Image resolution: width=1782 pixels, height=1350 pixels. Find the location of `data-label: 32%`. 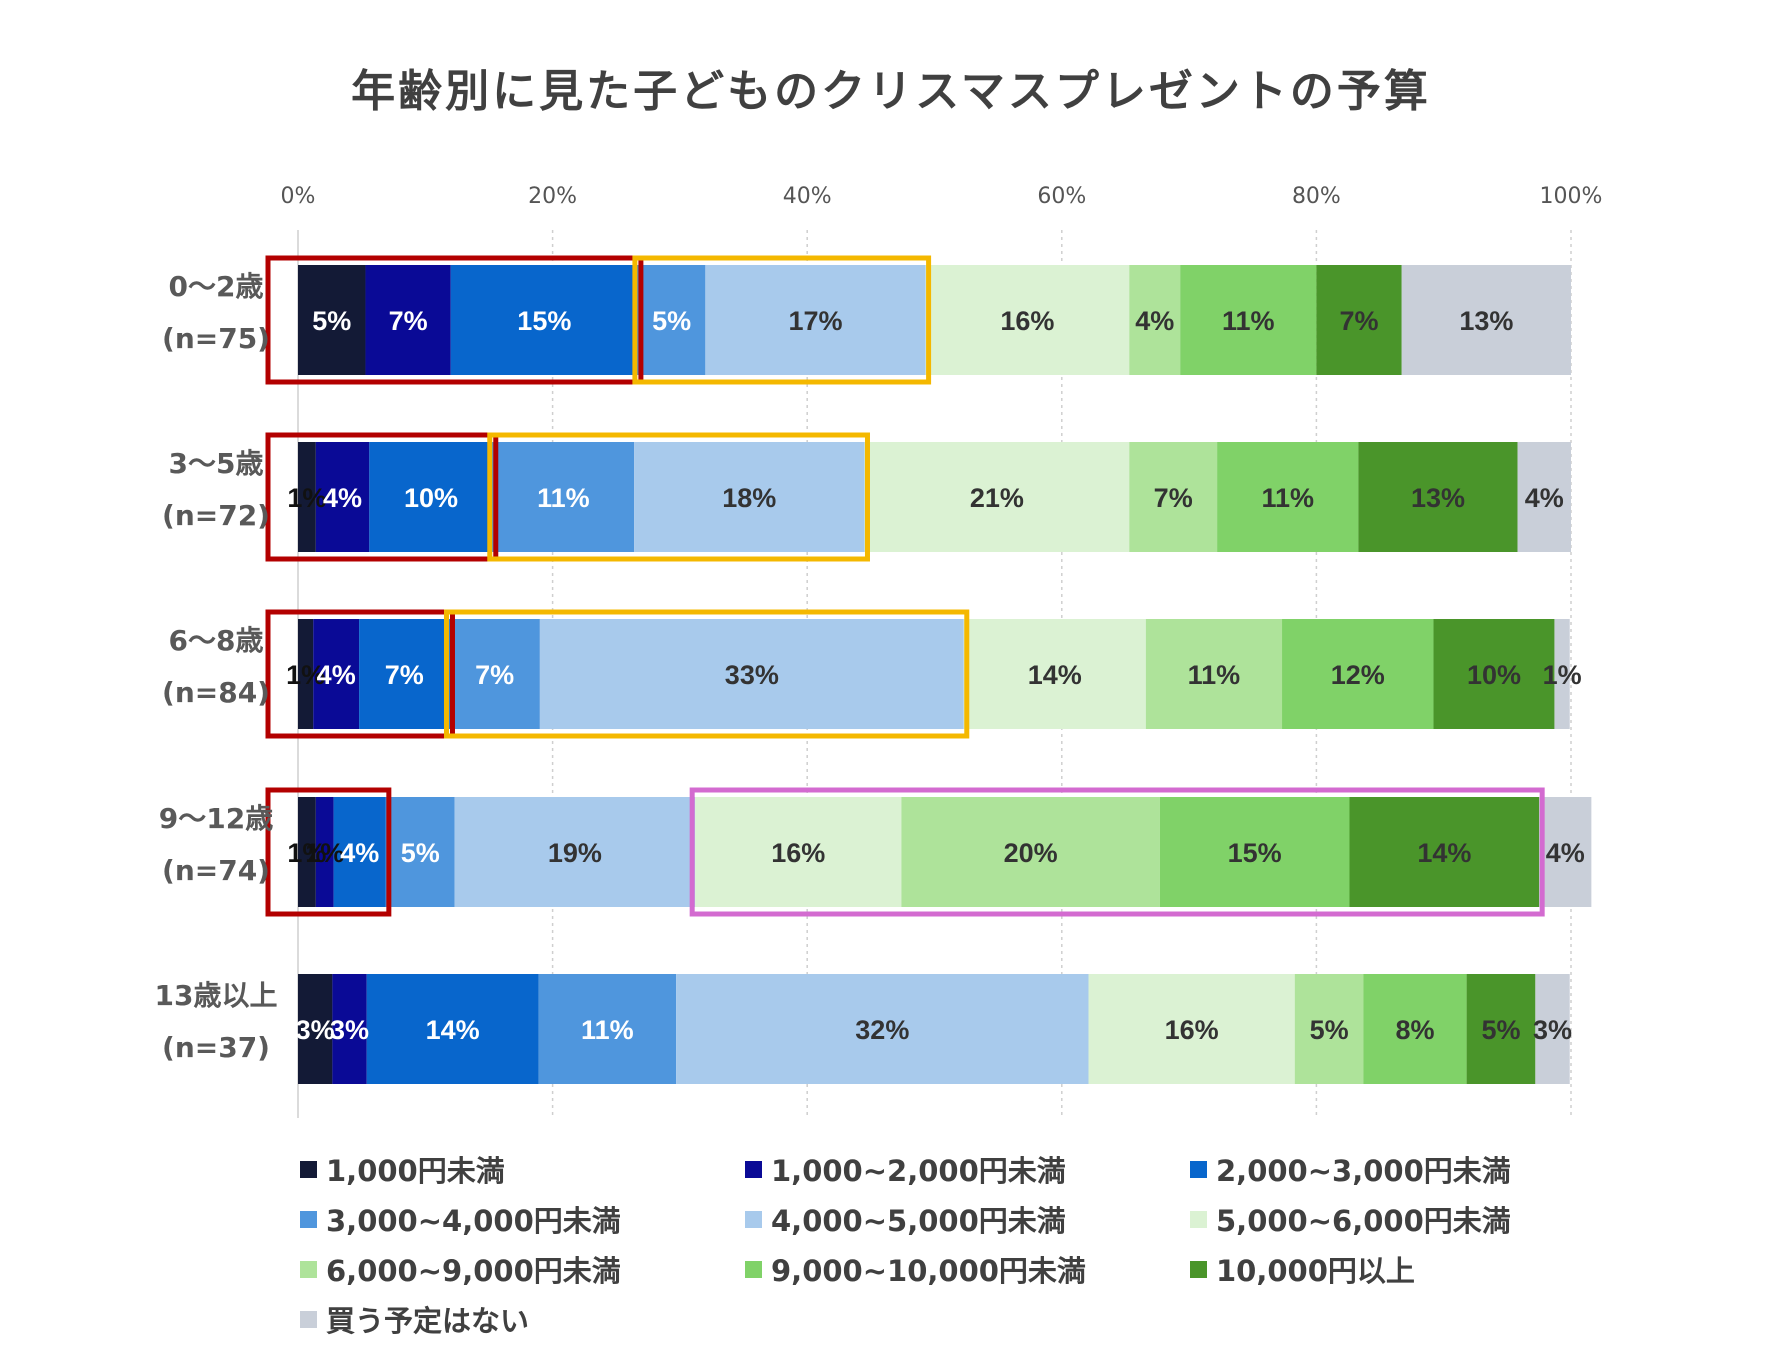

data-label: 32% is located at coordinates (882, 1030).